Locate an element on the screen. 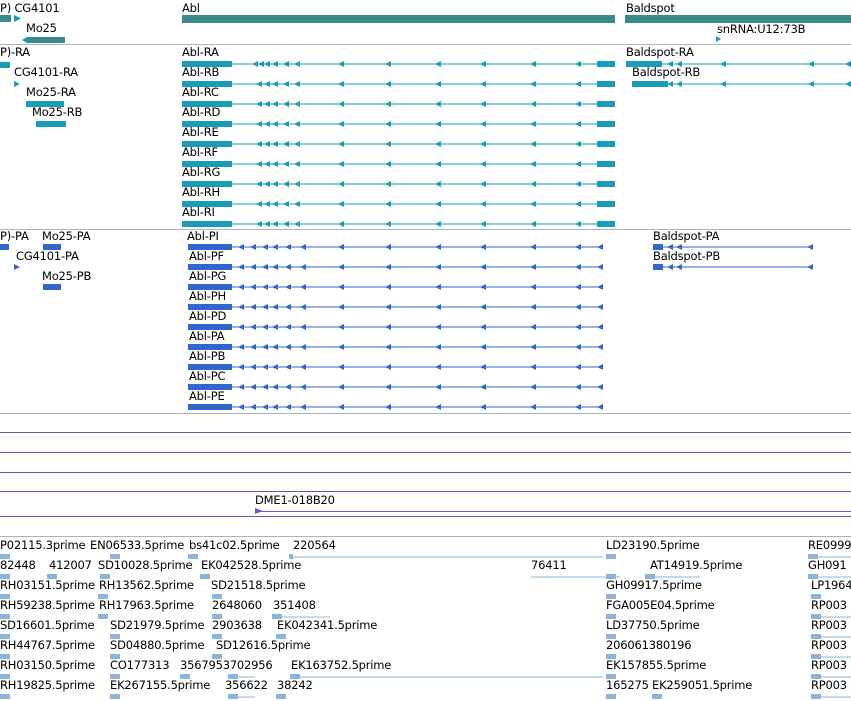 The height and width of the screenshot is (701, 851). transcript-label: Baldspot-RA is located at coordinates (660, 52).